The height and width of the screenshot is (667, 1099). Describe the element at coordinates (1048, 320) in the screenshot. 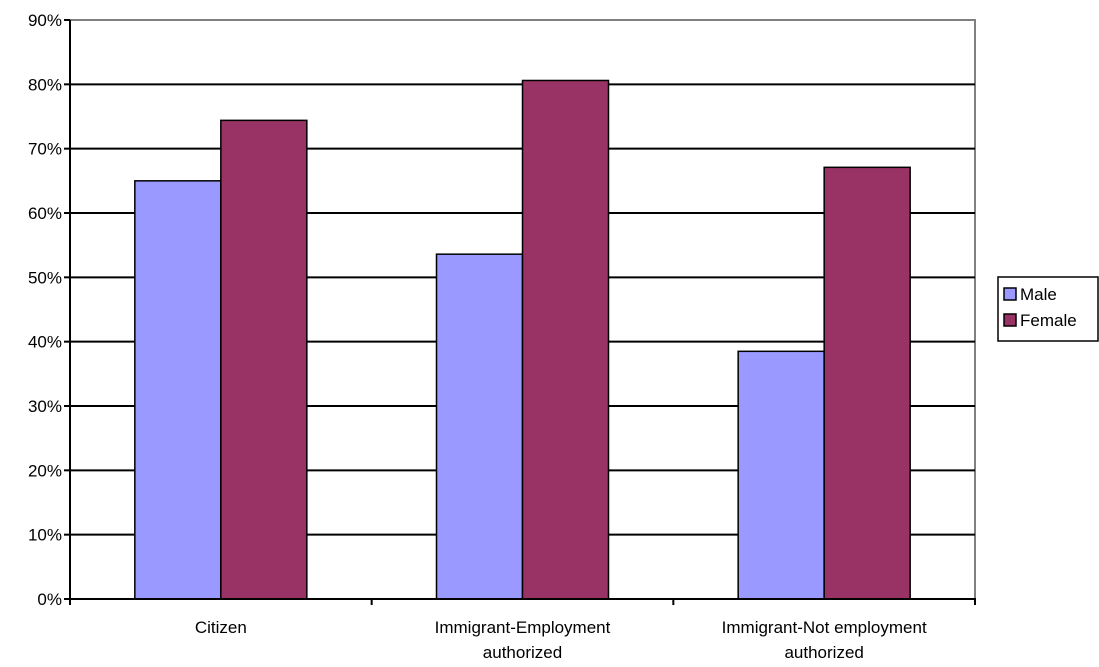

I see `legend-label-female: Female` at that location.